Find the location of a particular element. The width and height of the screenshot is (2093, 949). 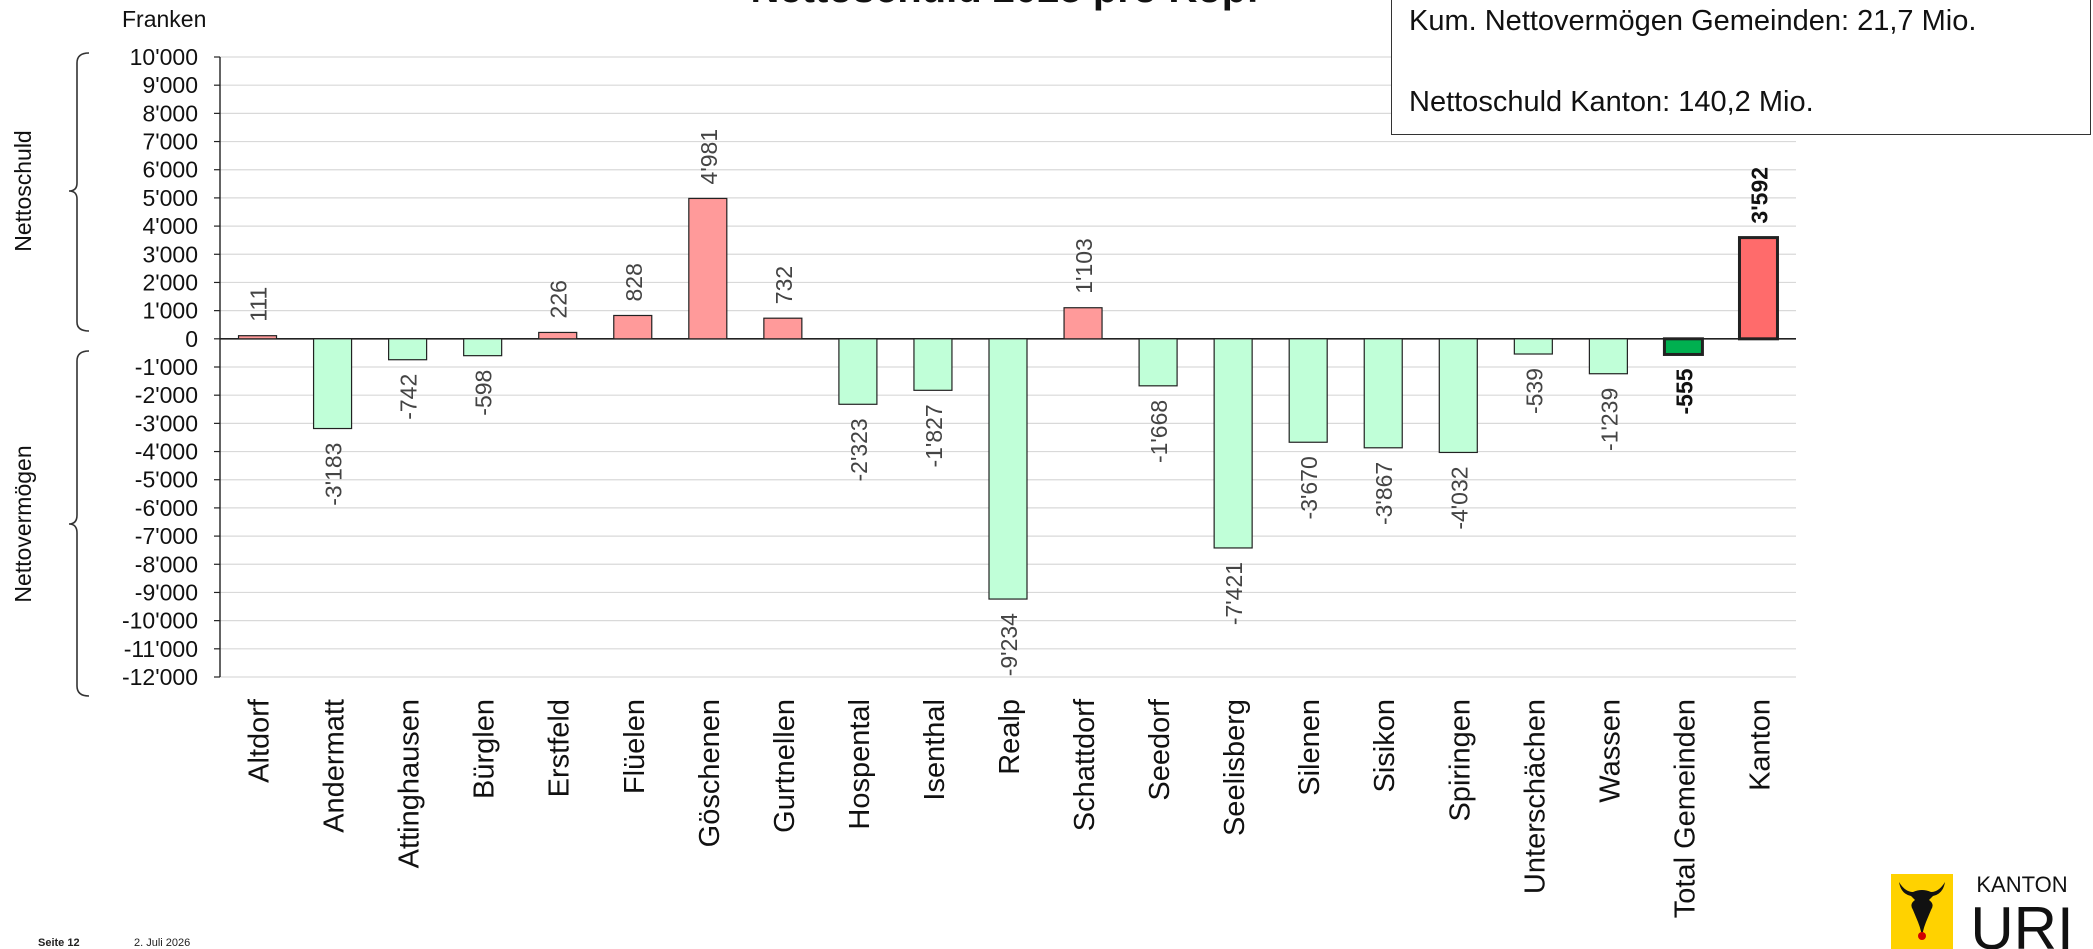

logo-text-kanton: KANTON is located at coordinates (2021, 884).